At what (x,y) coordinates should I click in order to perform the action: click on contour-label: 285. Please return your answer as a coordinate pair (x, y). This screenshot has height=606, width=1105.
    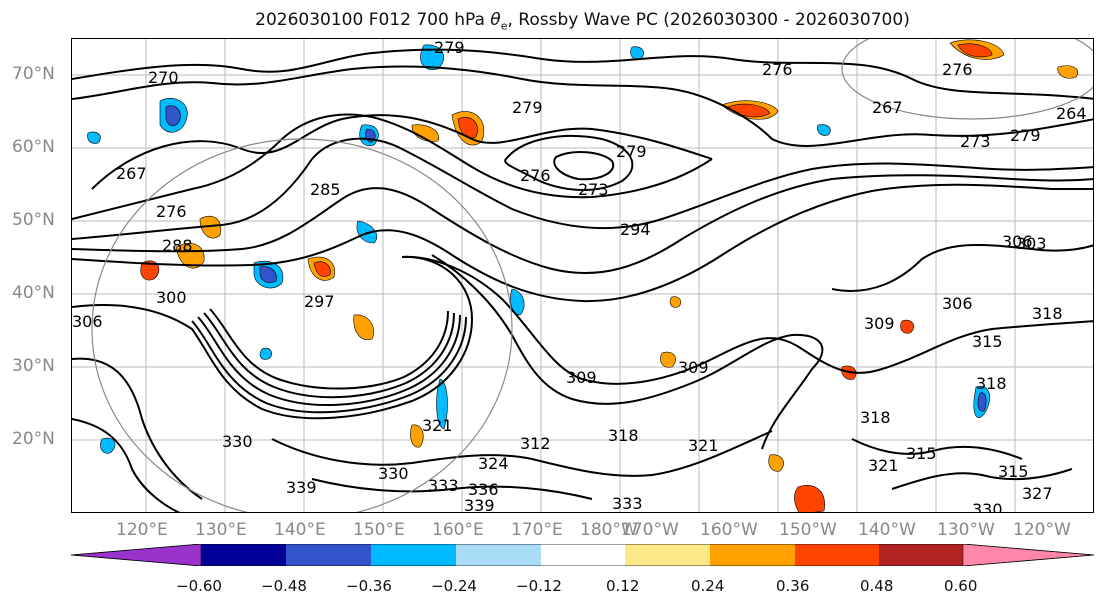
    Looking at the image, I should click on (325, 189).